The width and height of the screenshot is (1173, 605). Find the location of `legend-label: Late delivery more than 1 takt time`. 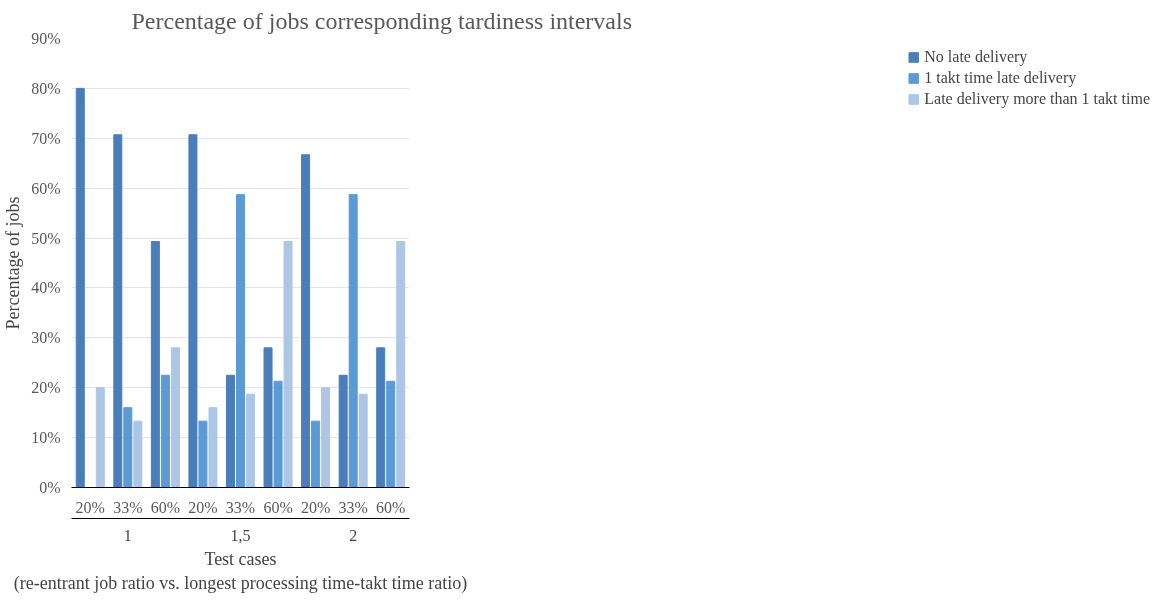

legend-label: Late delivery more than 1 takt time is located at coordinates (1037, 99).